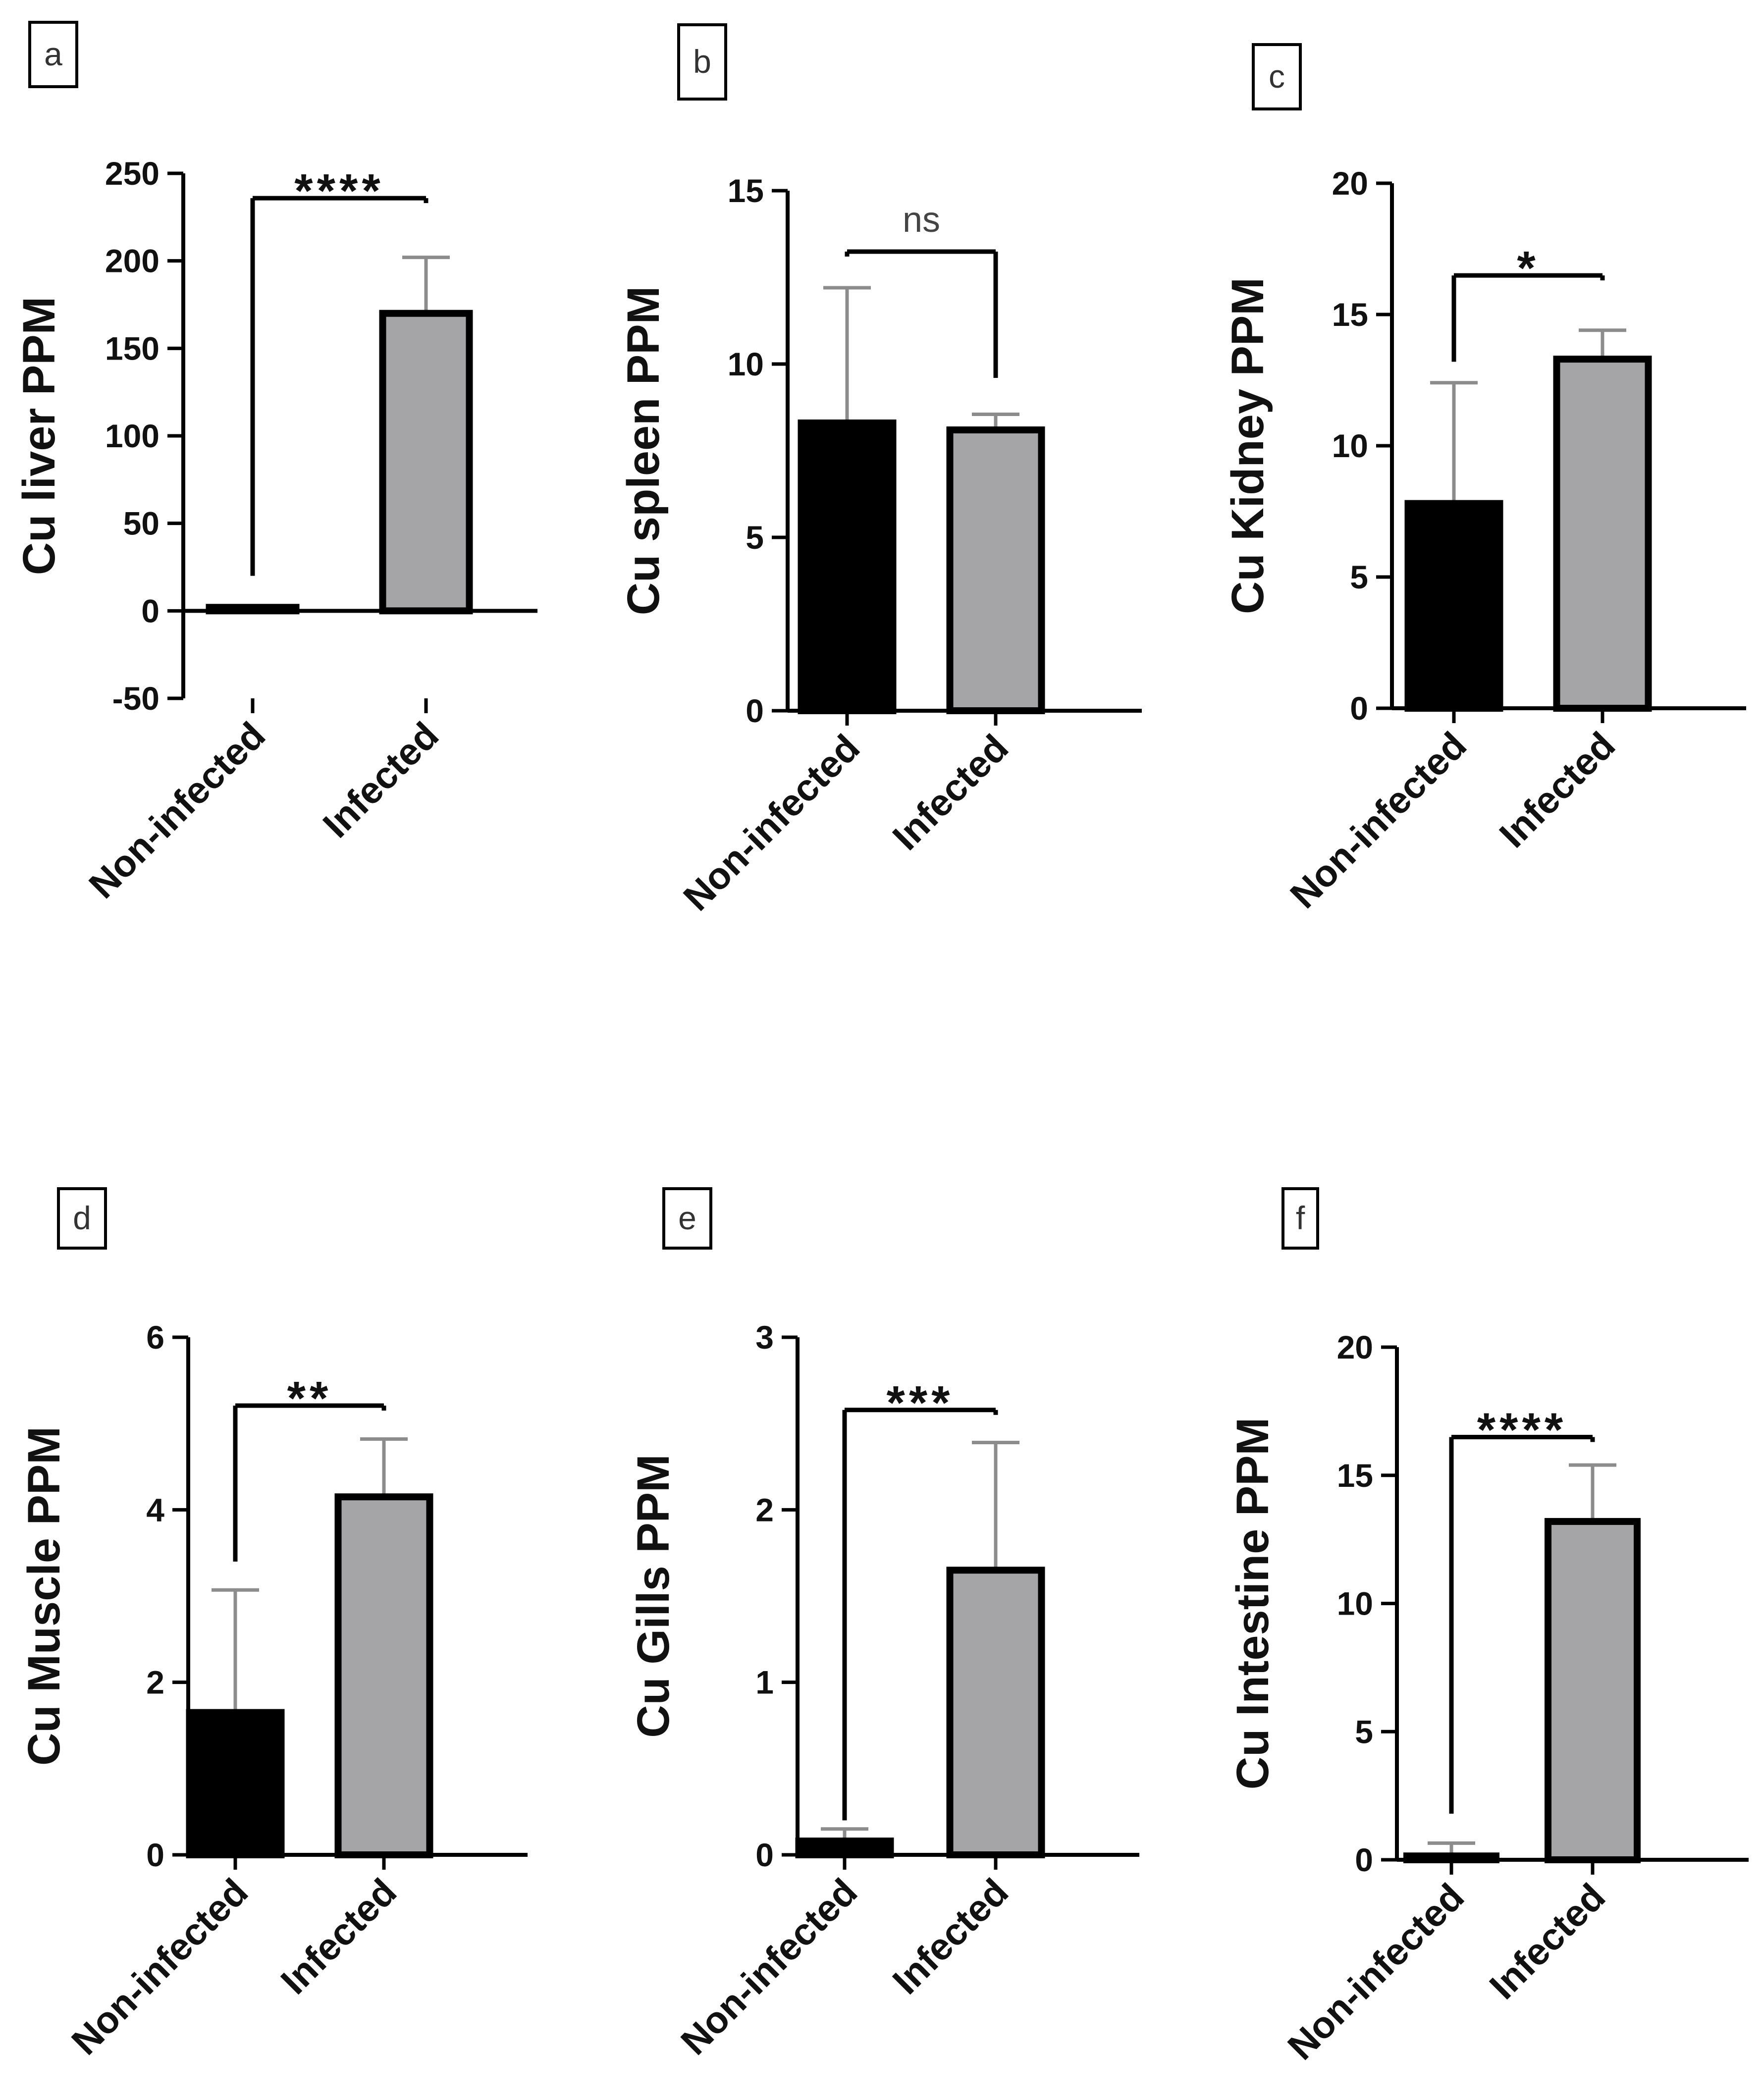 This screenshot has height=2100, width=1762. What do you see at coordinates (1528, 268) in the screenshot?
I see `significance-label: *` at bounding box center [1528, 268].